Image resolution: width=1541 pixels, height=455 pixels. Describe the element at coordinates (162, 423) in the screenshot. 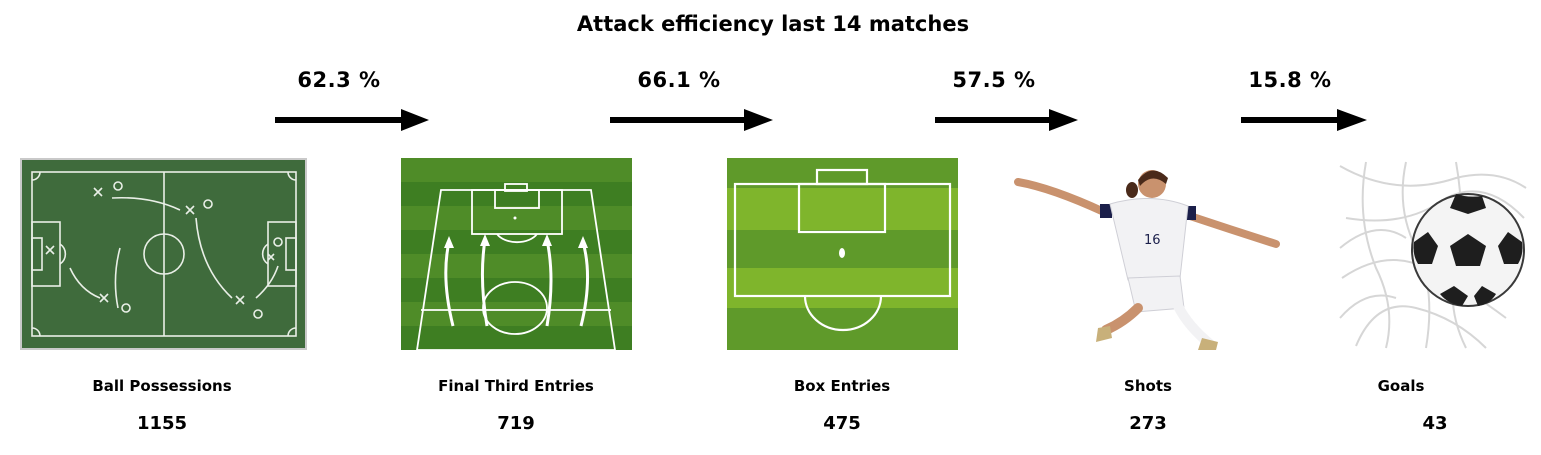

I see `stage-value-ball-possessions: 1155` at that location.